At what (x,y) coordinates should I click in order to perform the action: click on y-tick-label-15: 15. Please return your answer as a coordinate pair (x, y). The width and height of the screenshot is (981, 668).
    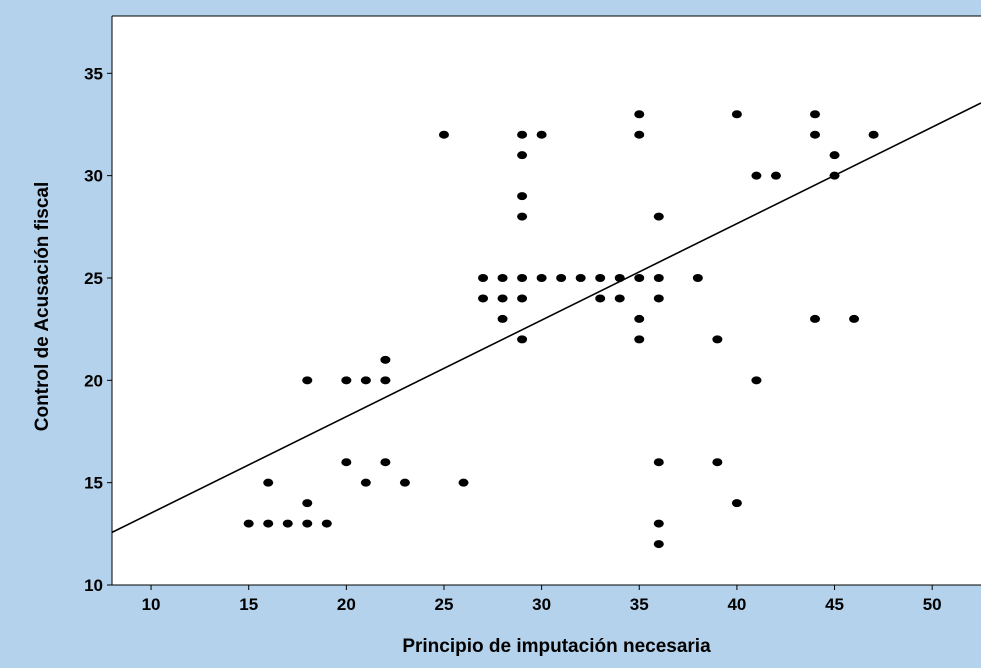
    Looking at the image, I should click on (93, 483).